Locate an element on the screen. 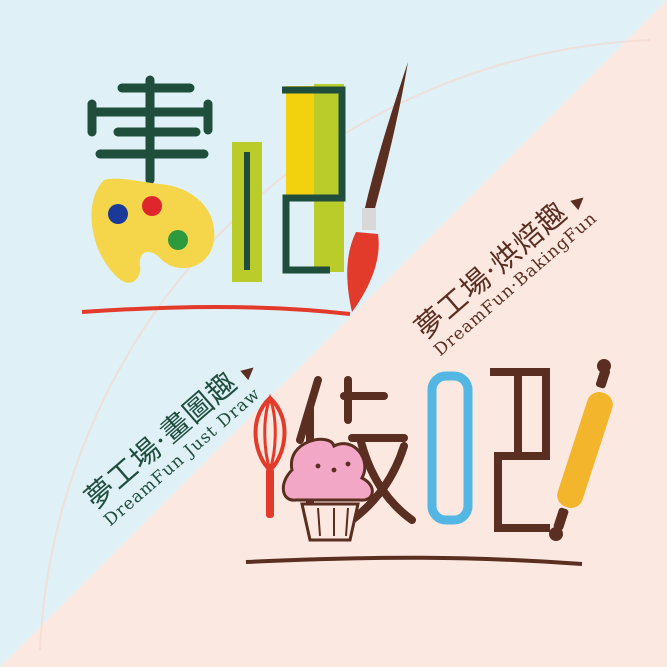 The height and width of the screenshot is (667, 667). cupcake-icon is located at coordinates (327, 489).